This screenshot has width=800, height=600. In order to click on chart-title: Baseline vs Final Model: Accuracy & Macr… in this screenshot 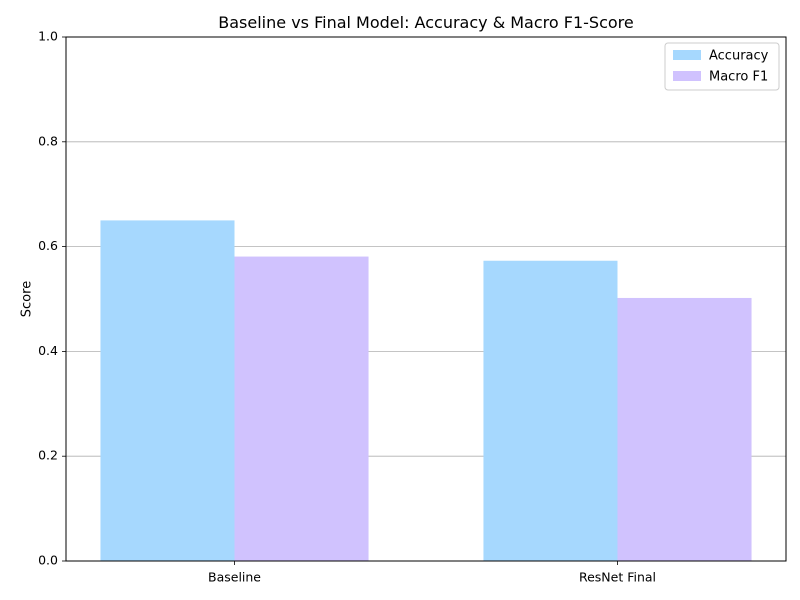, I will do `click(425, 22)`.